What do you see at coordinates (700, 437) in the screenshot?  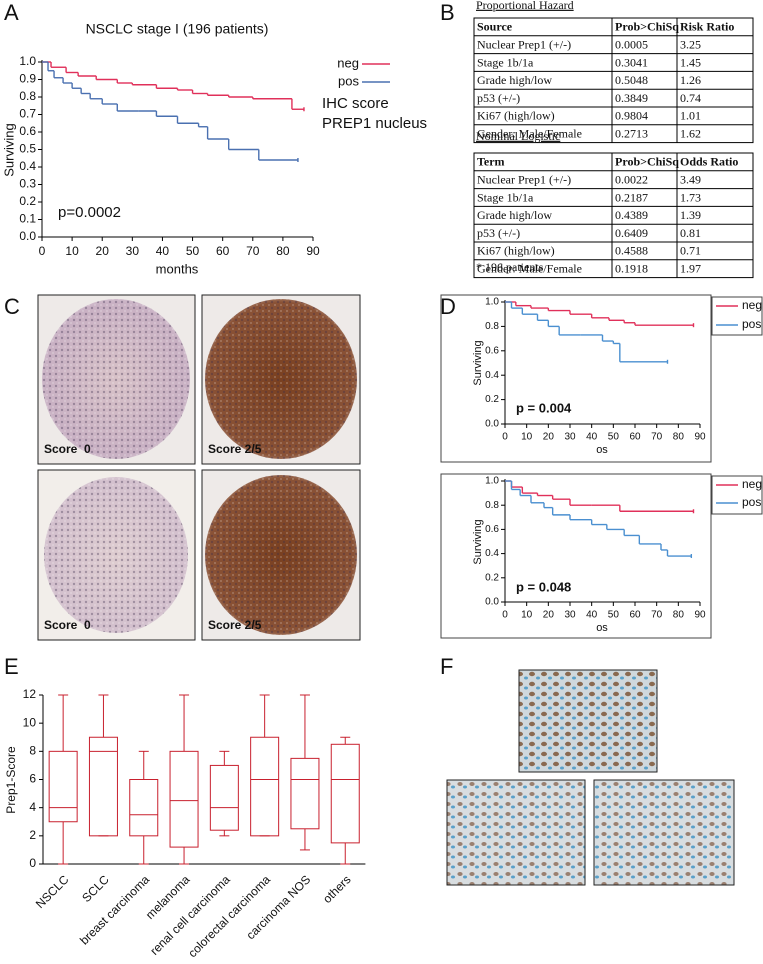 I see `x-tick-label: 90` at bounding box center [700, 437].